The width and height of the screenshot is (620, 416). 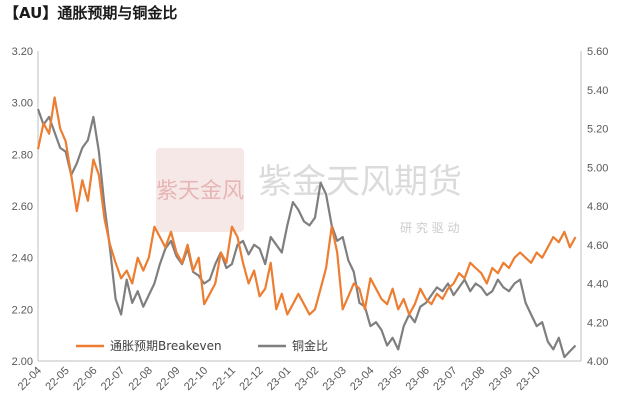 I want to click on x-tick-label: 22-05, so click(x=57, y=379).